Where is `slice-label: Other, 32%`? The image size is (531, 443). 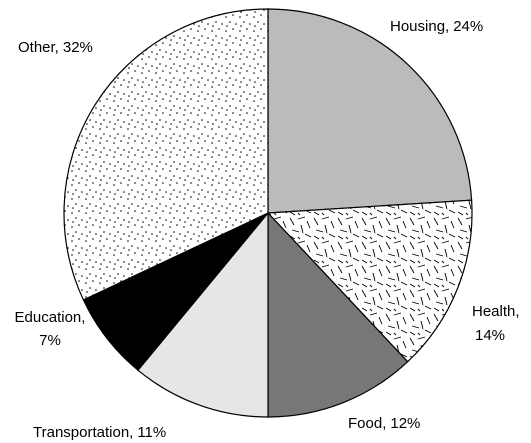
slice-label: Other, 32% is located at coordinates (55, 47).